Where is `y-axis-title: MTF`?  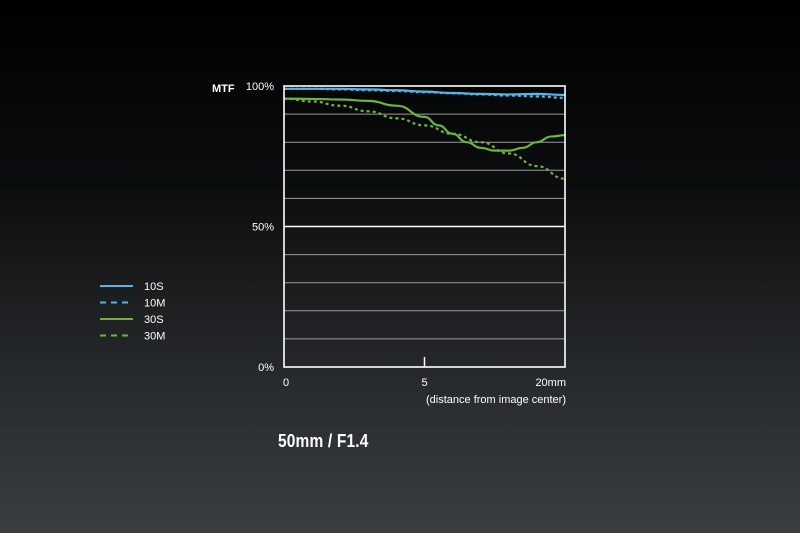
y-axis-title: MTF is located at coordinates (223, 89).